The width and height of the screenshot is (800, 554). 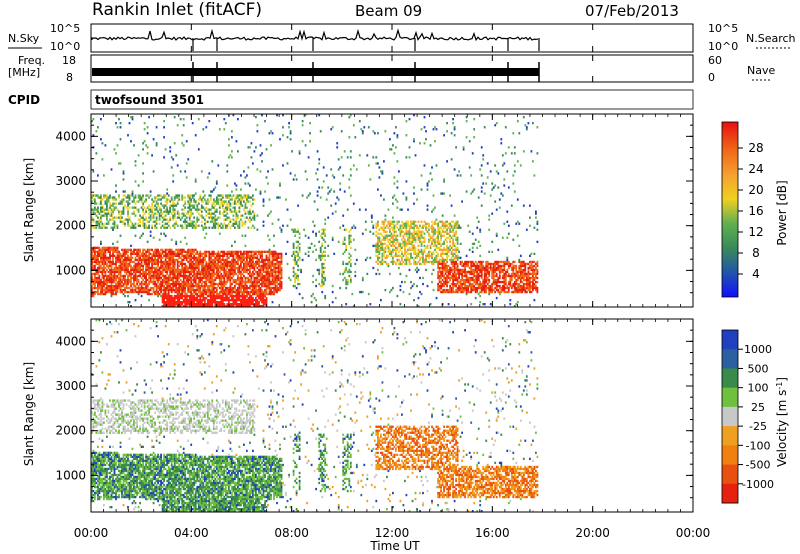 I want to click on nsearch-ytick-top: 10^5, so click(x=723, y=28).